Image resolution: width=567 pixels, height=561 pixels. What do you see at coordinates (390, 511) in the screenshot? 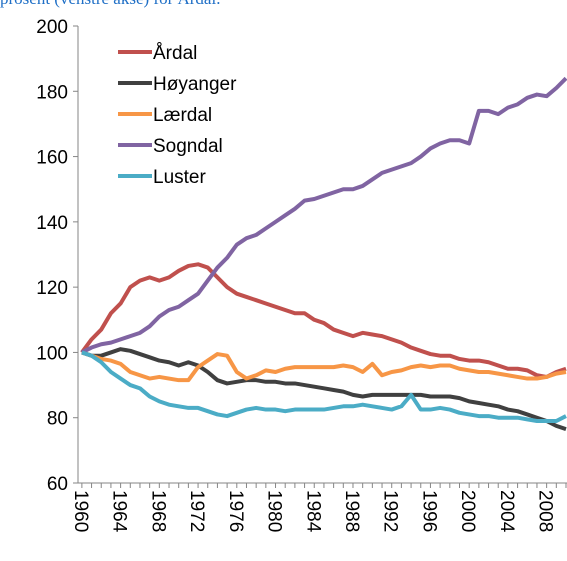
I see `x-tick-label: 1992` at bounding box center [390, 511].